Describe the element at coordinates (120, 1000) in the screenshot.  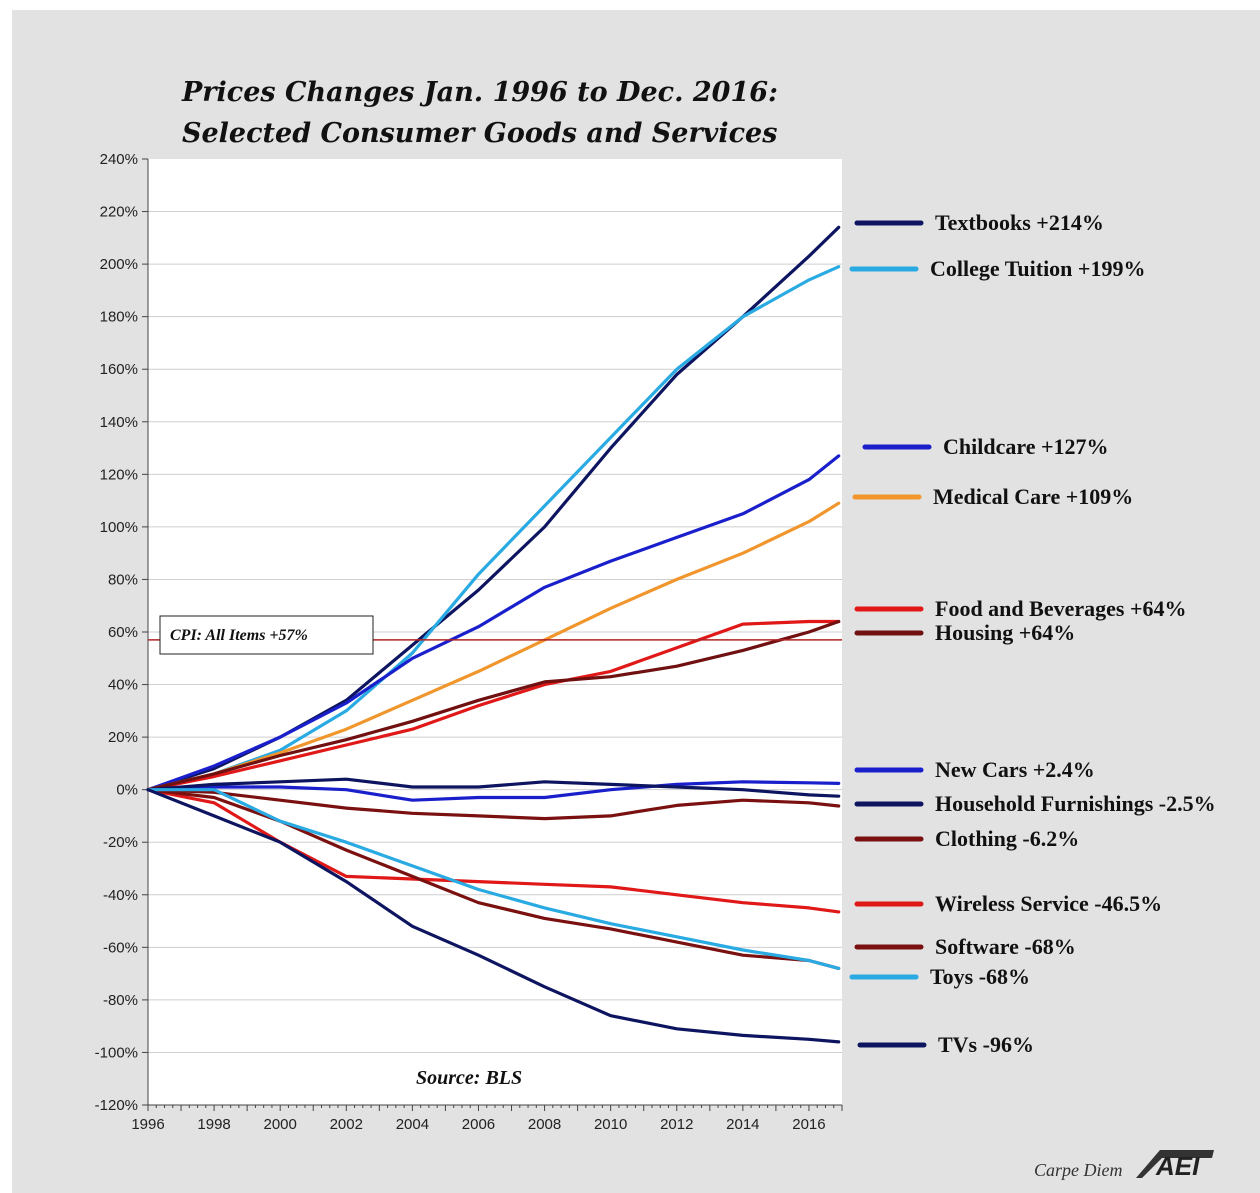
I see `y-tick-label: -80%` at that location.